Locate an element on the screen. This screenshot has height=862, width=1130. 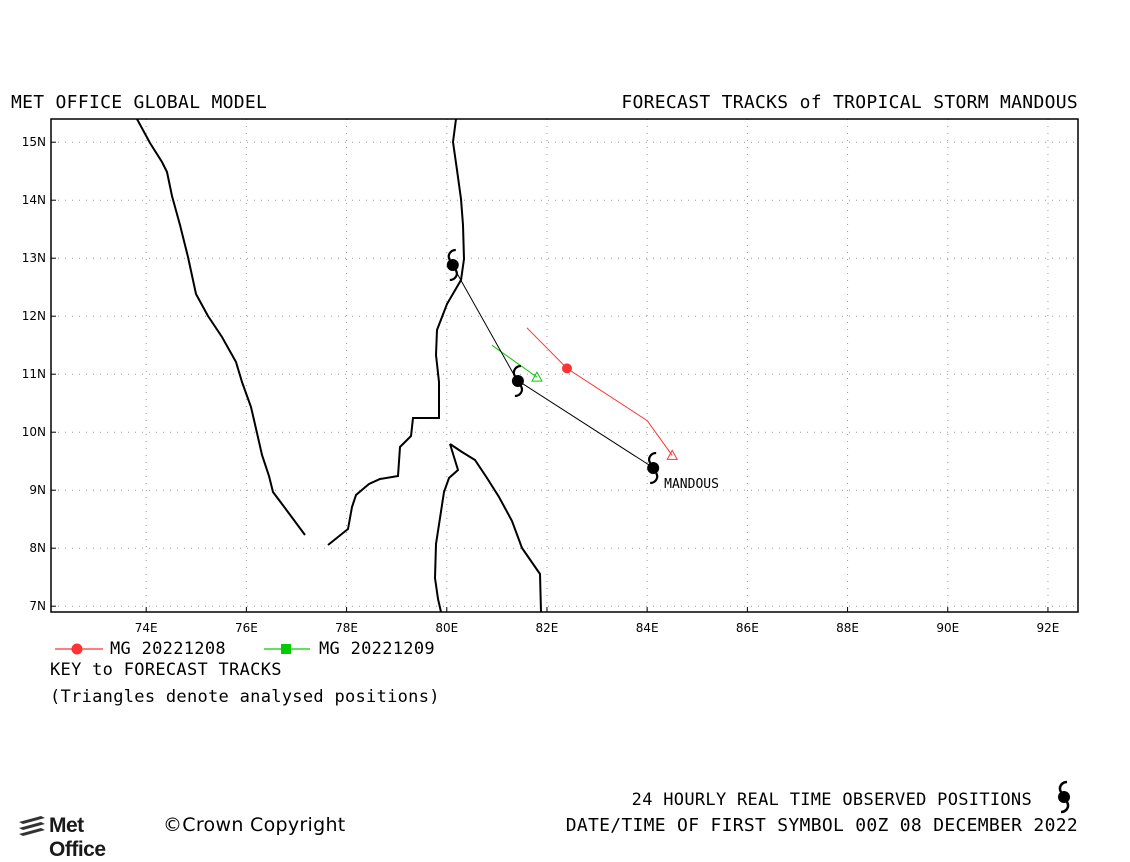
legend-marker-red is located at coordinates (79, 649).